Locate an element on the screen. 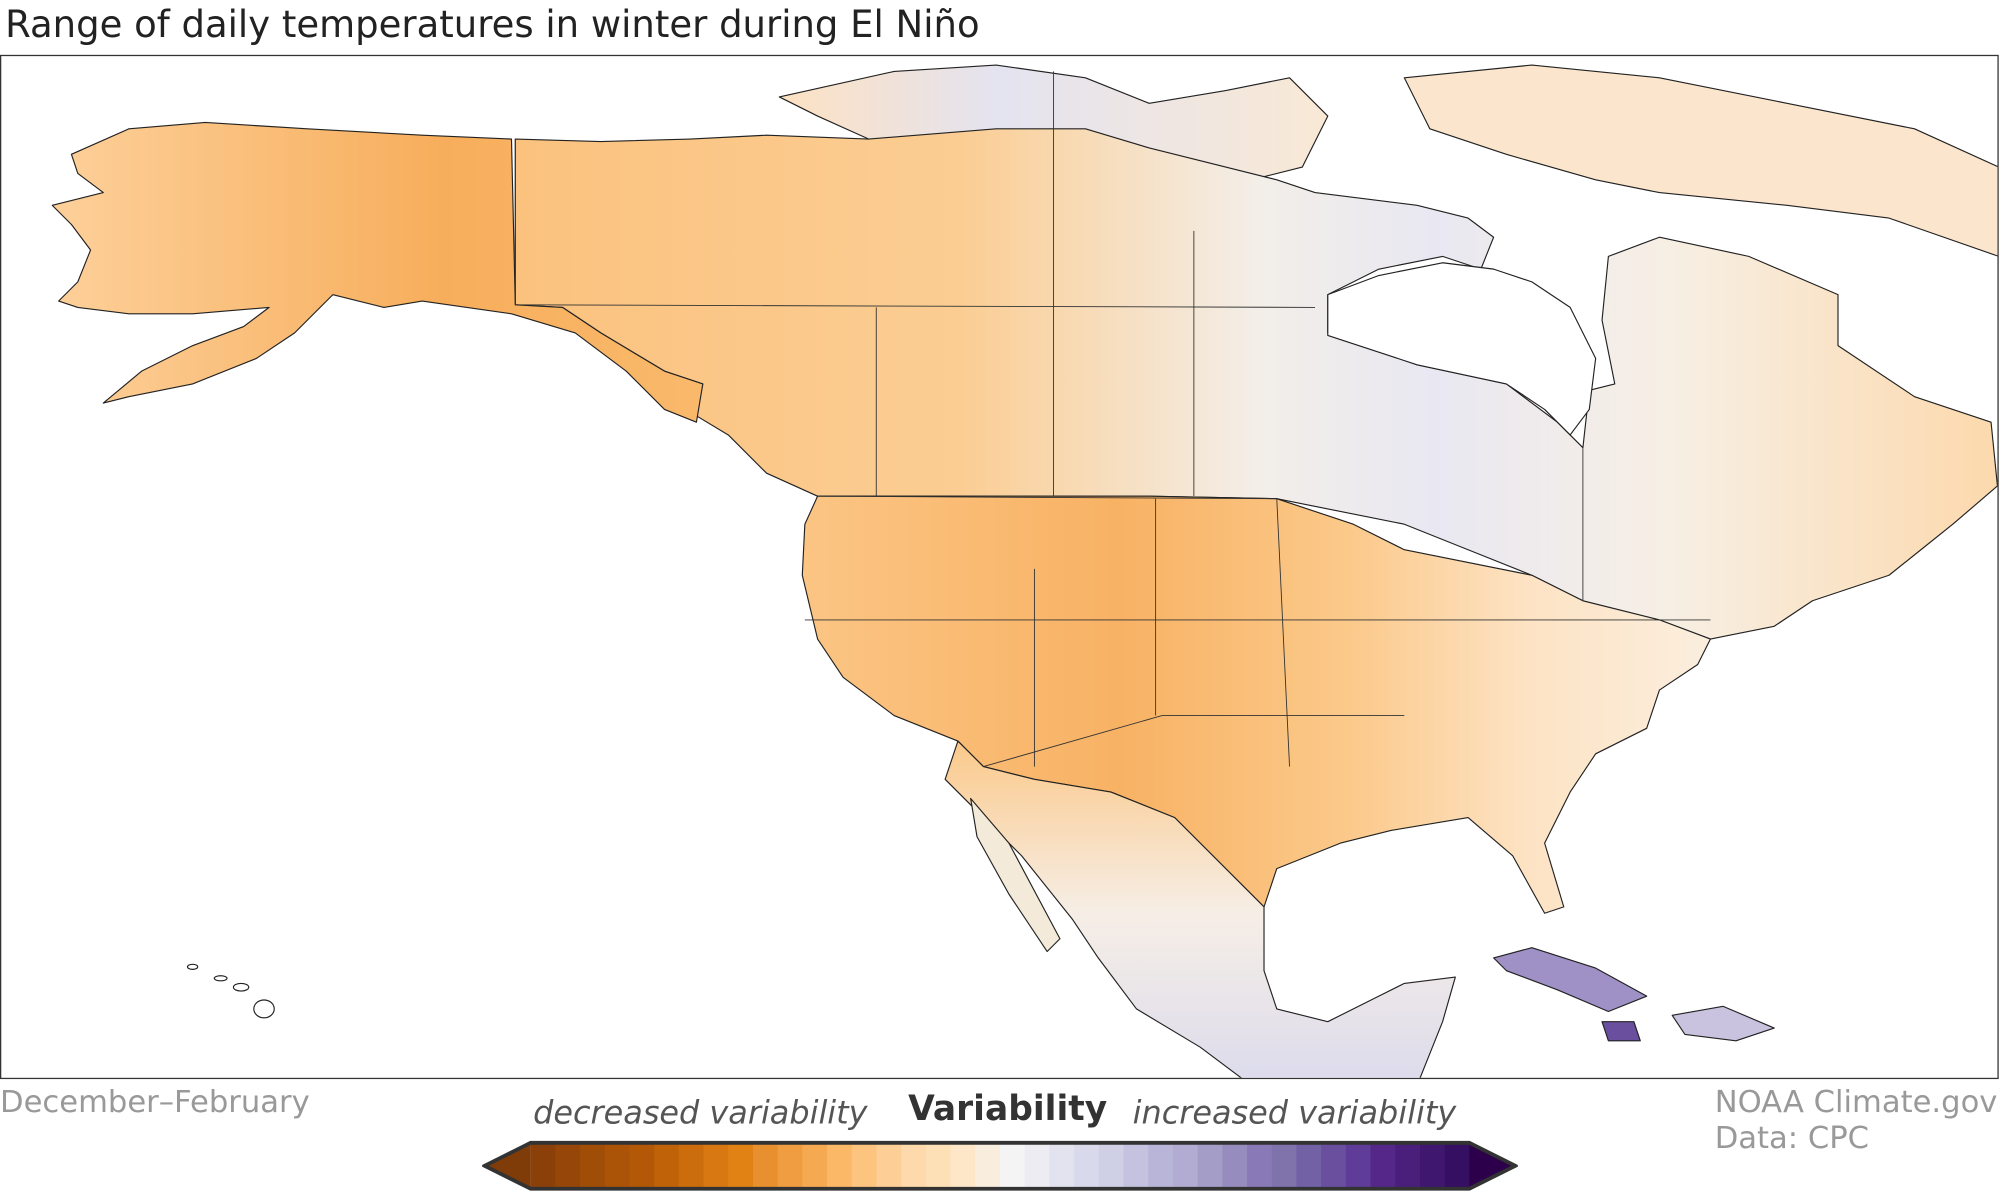 Image resolution: width=2000 pixels, height=1203 pixels. decreased-variability-label: decreased variability is located at coordinates (700, 1113).